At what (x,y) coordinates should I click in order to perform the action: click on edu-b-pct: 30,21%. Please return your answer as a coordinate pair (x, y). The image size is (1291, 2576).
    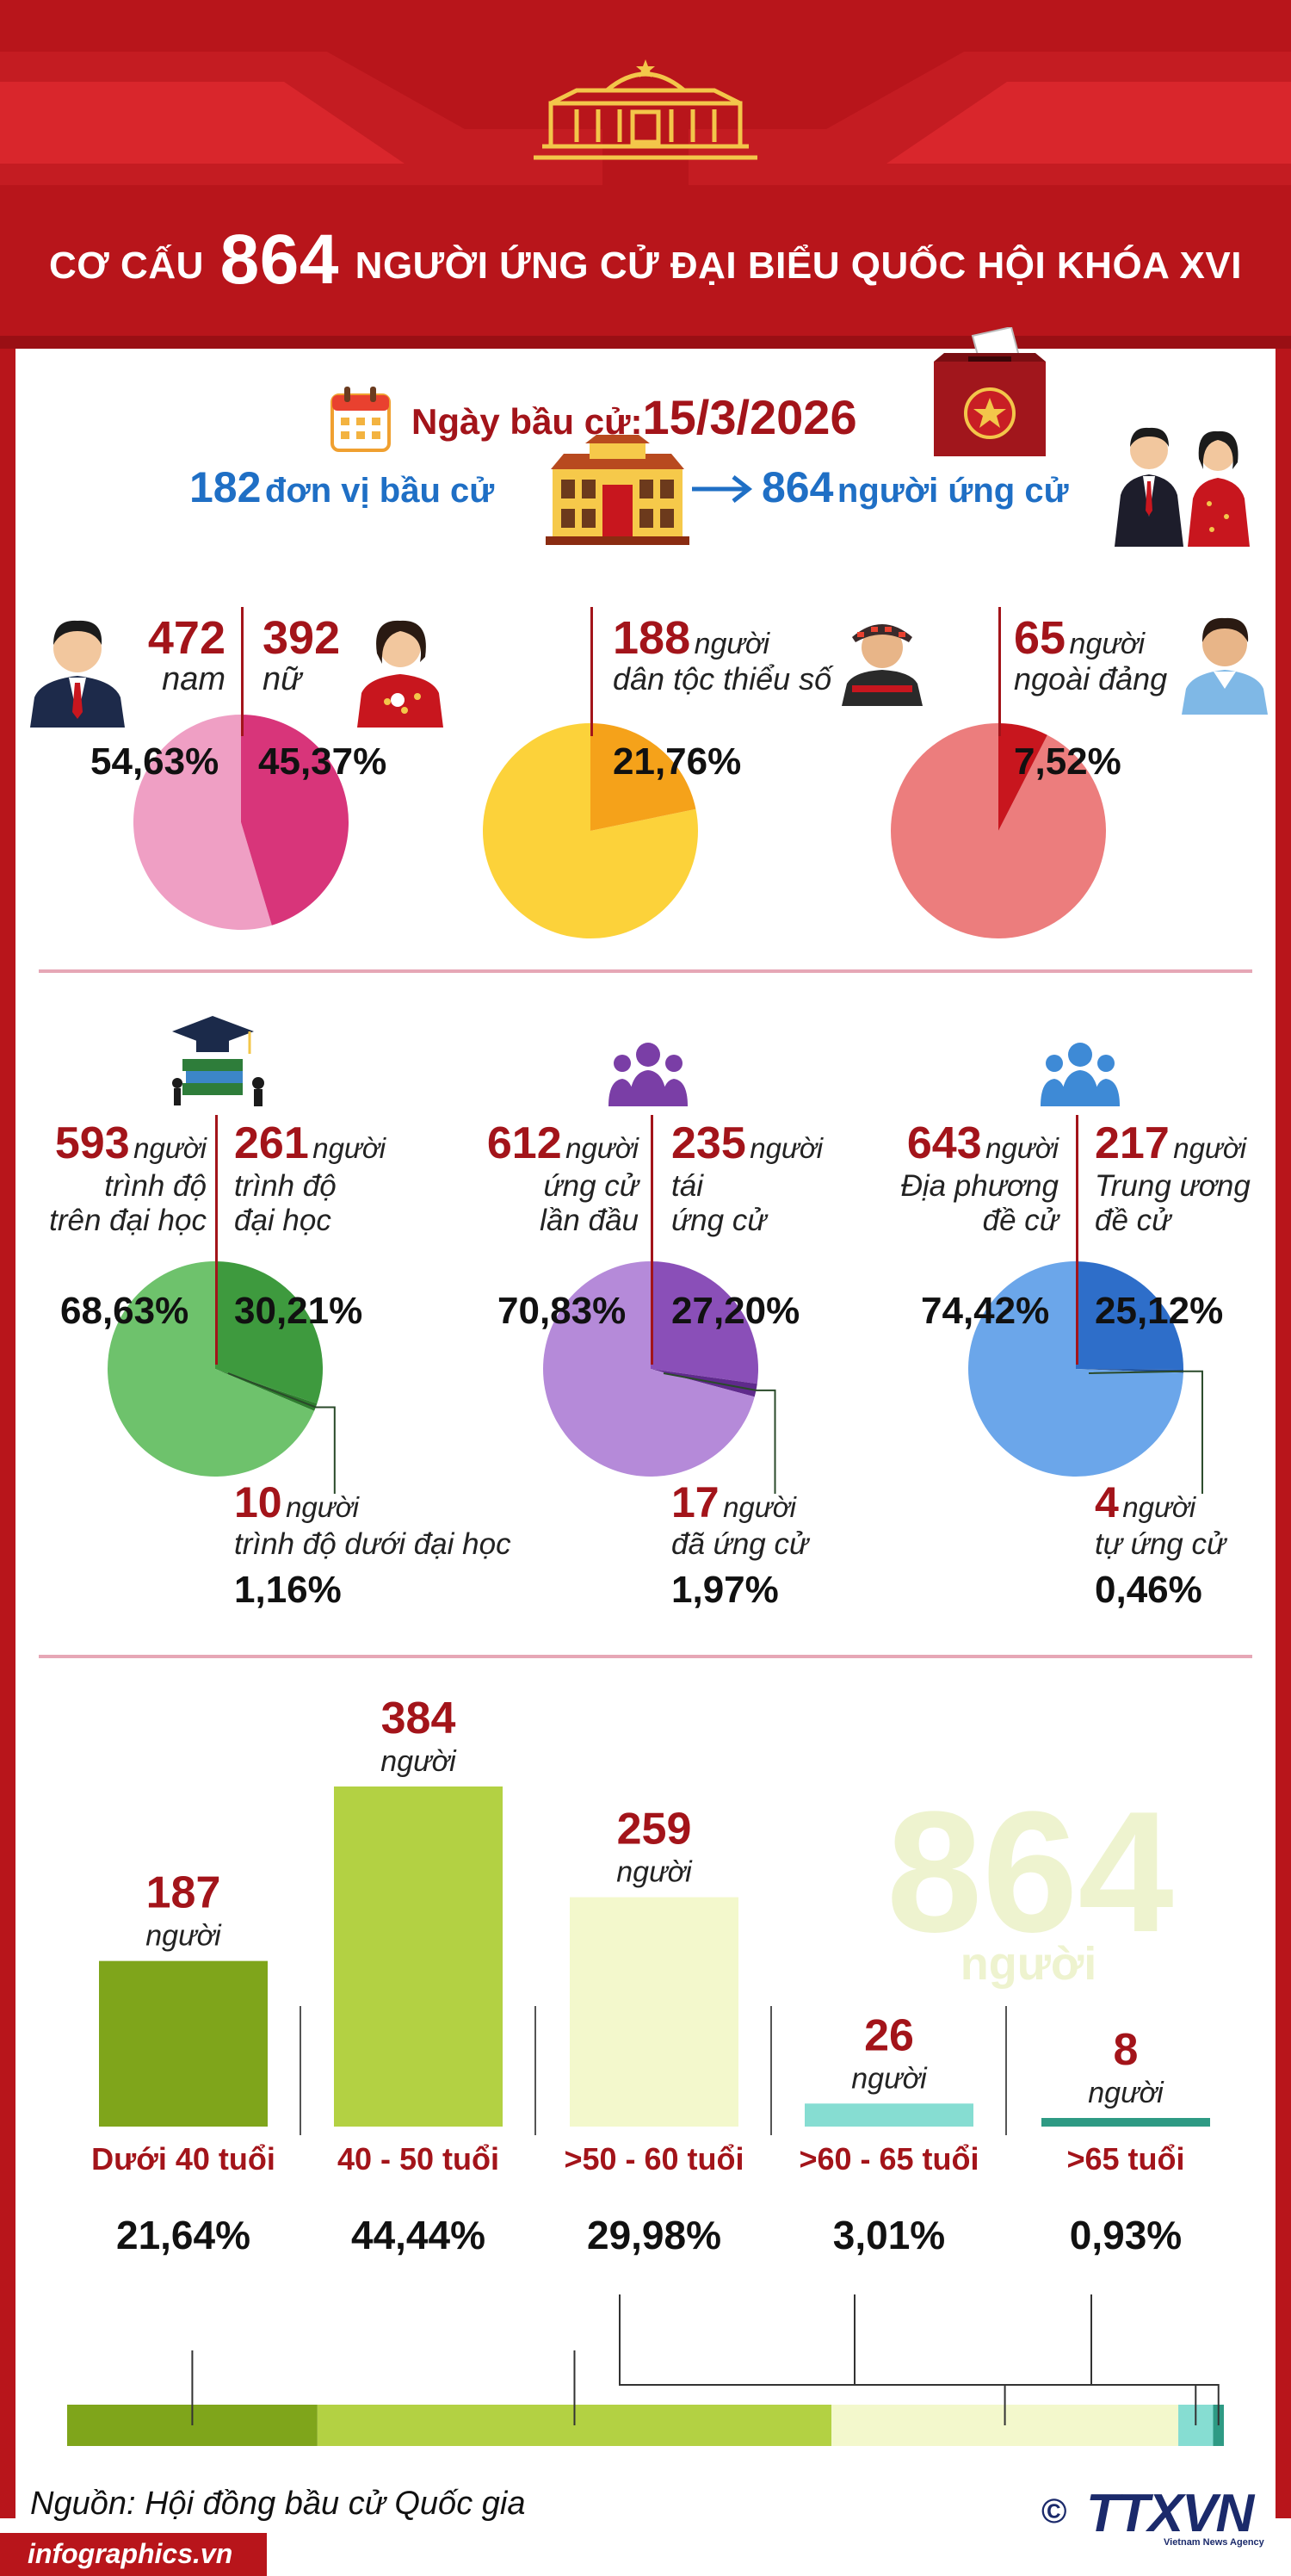
    Looking at the image, I should click on (298, 1311).